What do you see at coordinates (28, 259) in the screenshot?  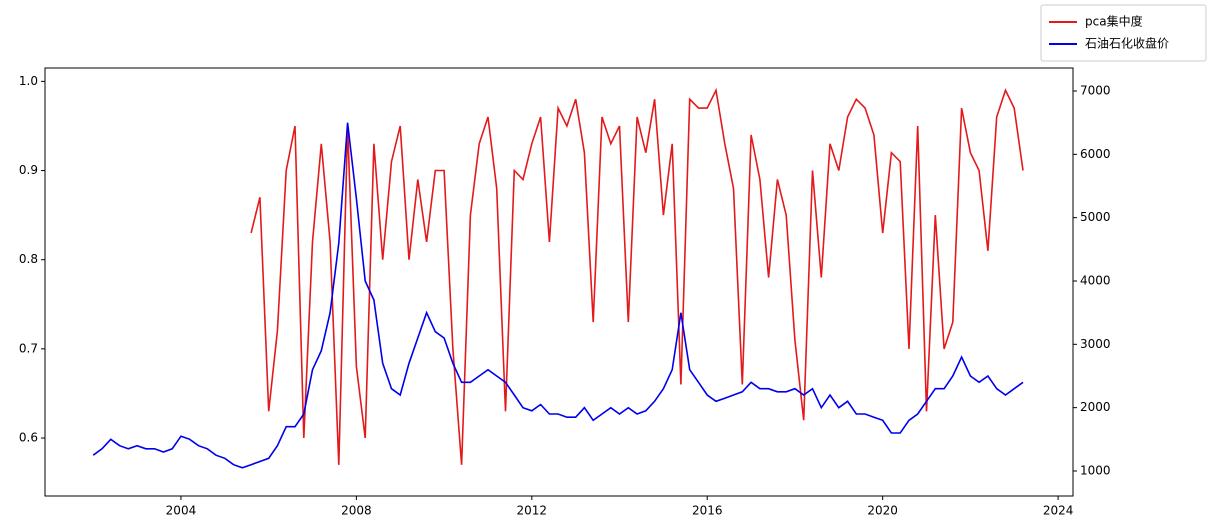 I see `y-tick-label: 0.8` at bounding box center [28, 259].